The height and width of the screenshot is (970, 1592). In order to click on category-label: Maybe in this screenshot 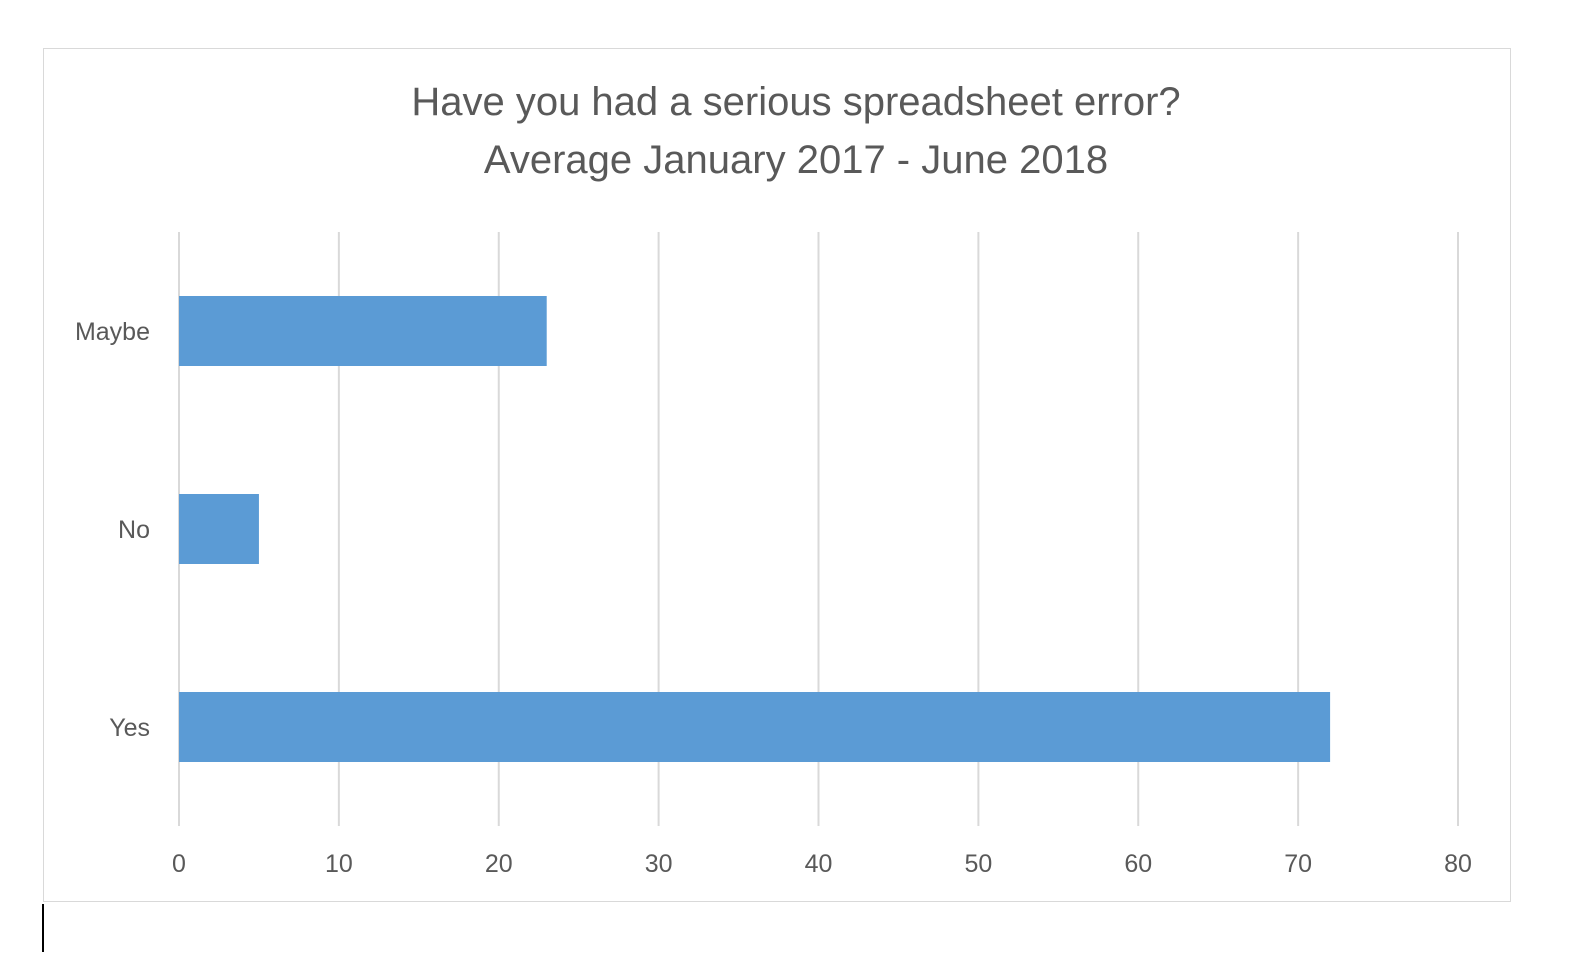, I will do `click(112, 332)`.